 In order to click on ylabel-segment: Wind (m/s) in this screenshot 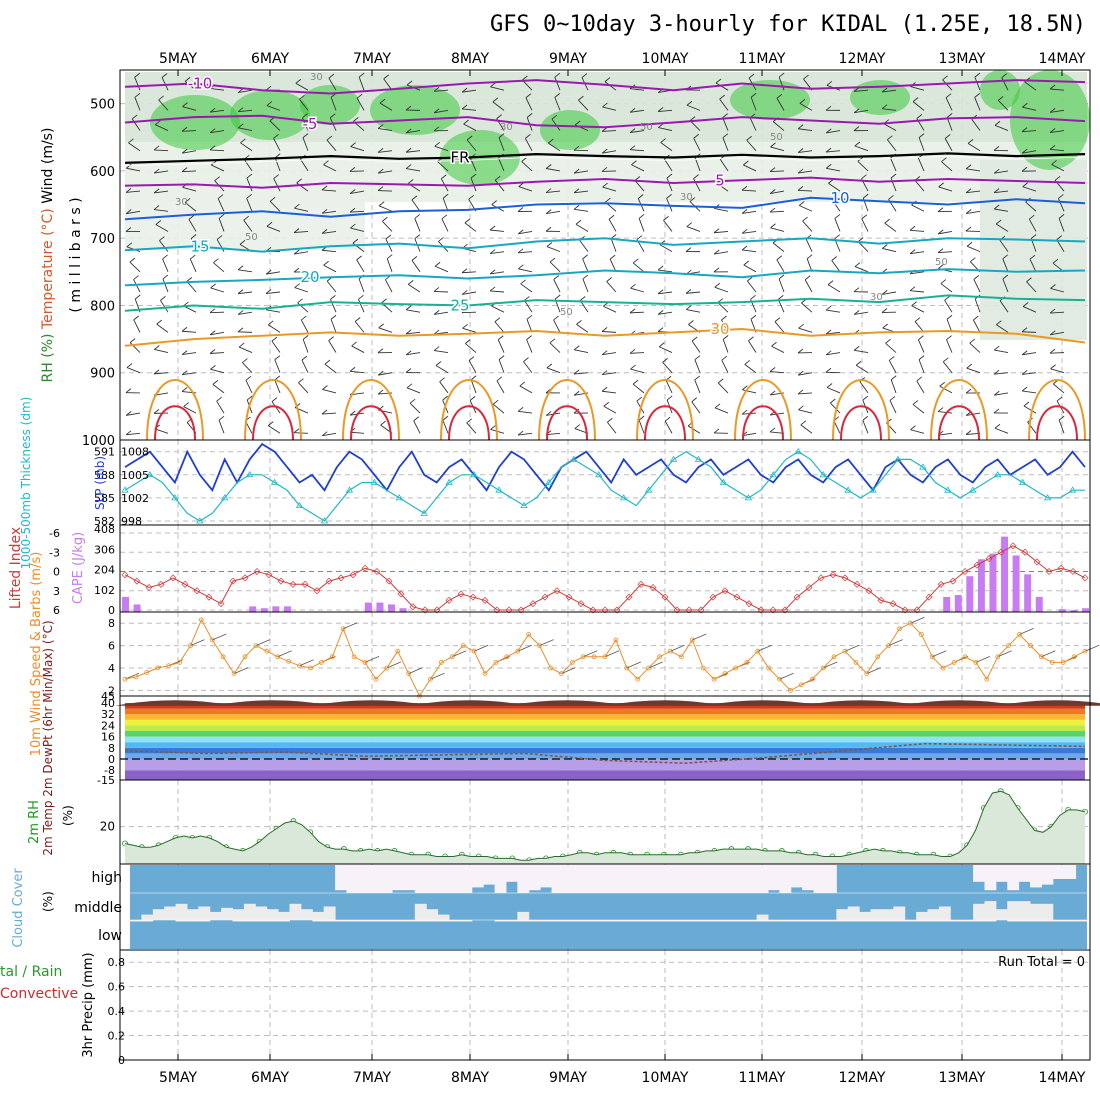, I will do `click(48, 166)`.